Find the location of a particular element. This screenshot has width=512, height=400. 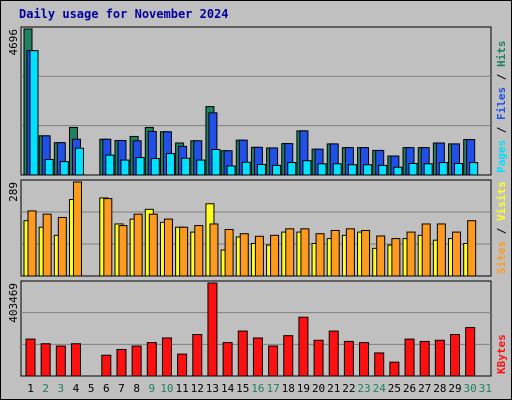

day-label: 5 is located at coordinates (91, 388).